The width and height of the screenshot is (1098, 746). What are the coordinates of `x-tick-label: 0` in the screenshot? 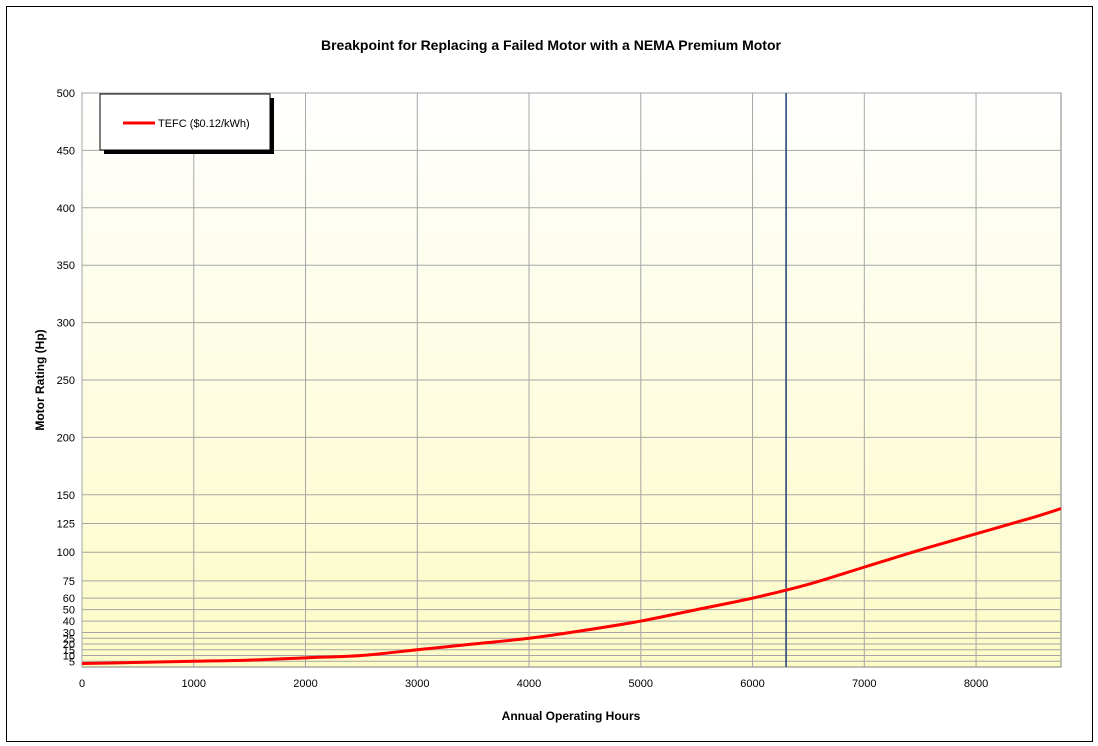 It's located at (82, 684).